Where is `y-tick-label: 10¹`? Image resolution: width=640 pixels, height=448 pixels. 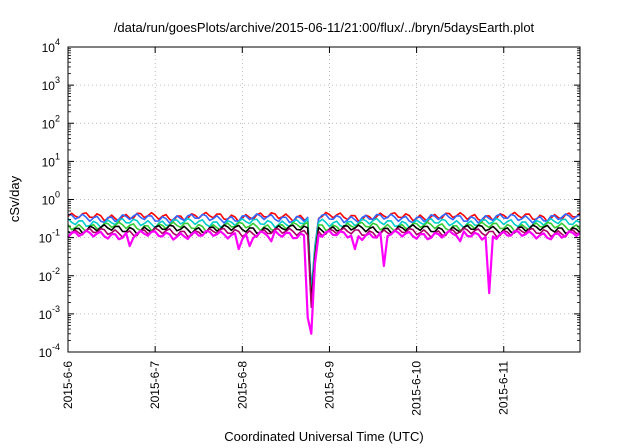 y-tick-label: 10¹ is located at coordinates (51, 160).